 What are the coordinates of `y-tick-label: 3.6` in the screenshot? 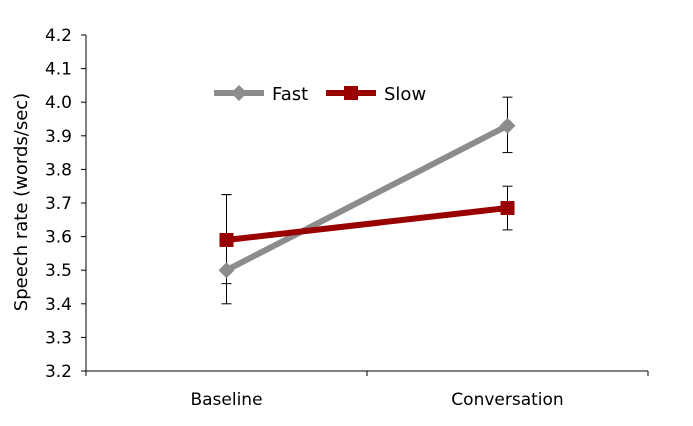 It's located at (58, 238).